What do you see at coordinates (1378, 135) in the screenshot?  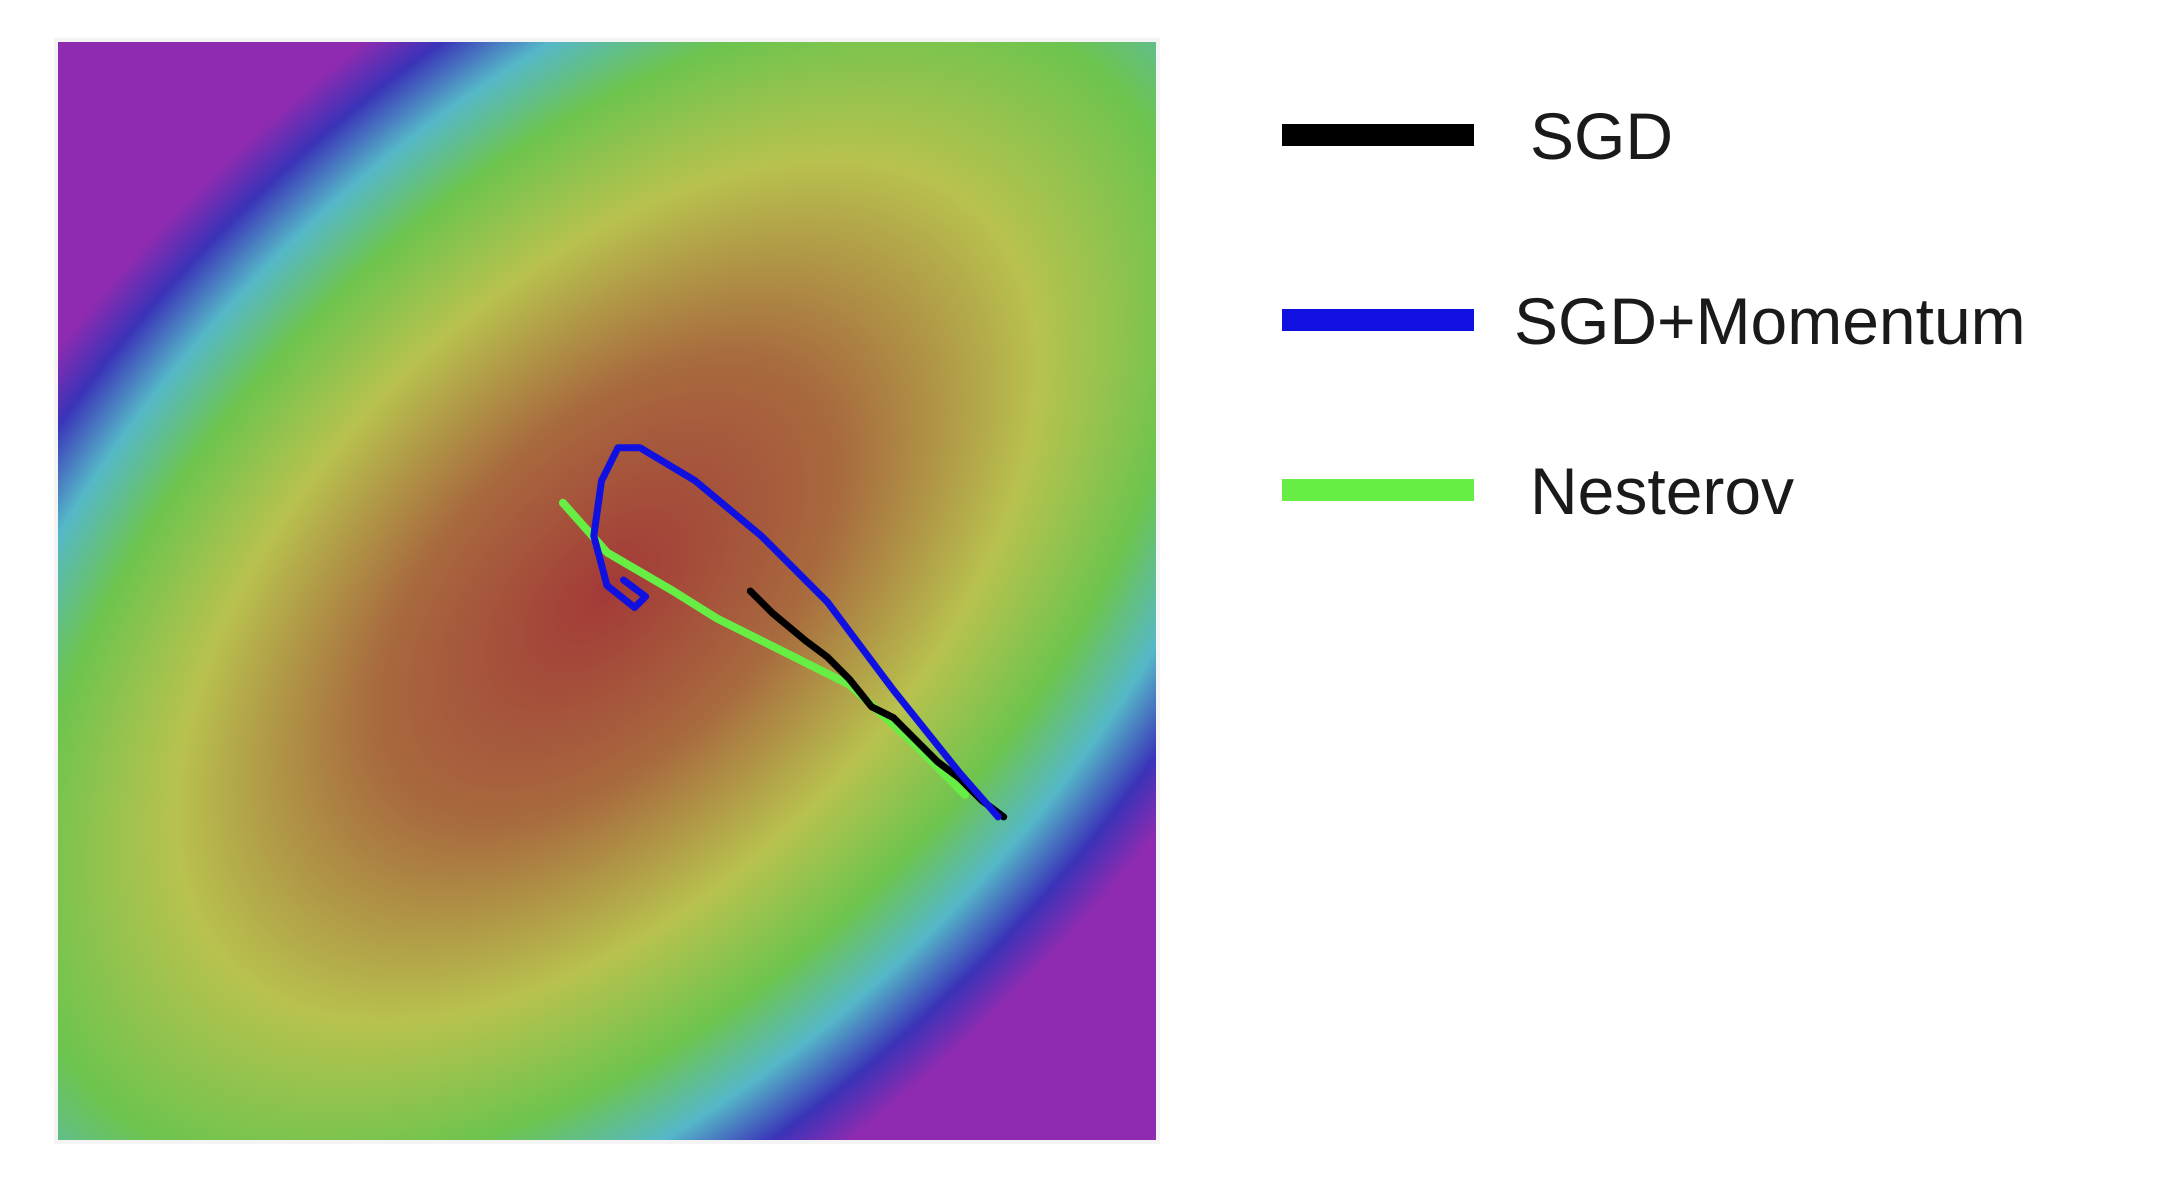 I see `legend-swatch-sgd` at bounding box center [1378, 135].